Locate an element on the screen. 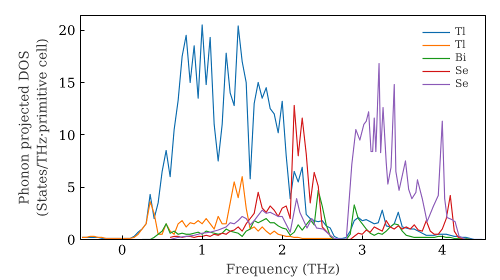  x-tick-label: 4 is located at coordinates (442, 251).